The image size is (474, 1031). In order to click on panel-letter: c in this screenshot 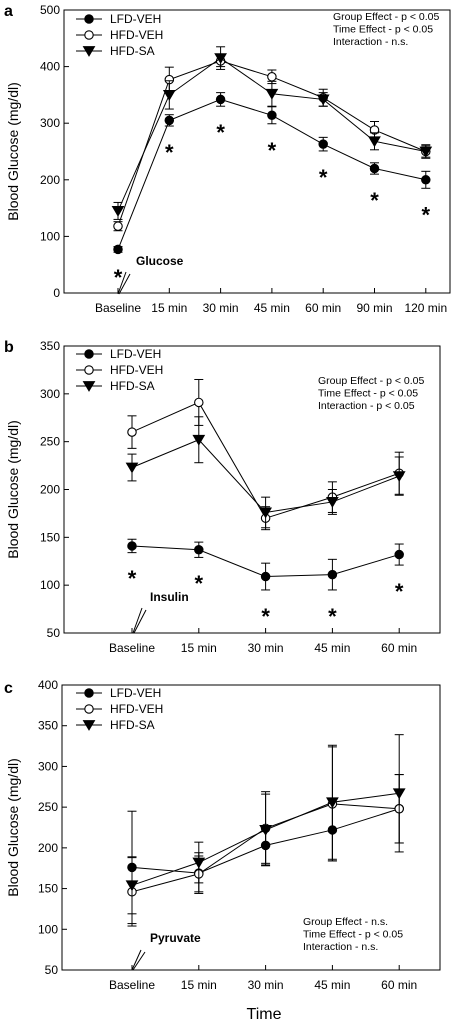, I will do `click(8, 688)`.